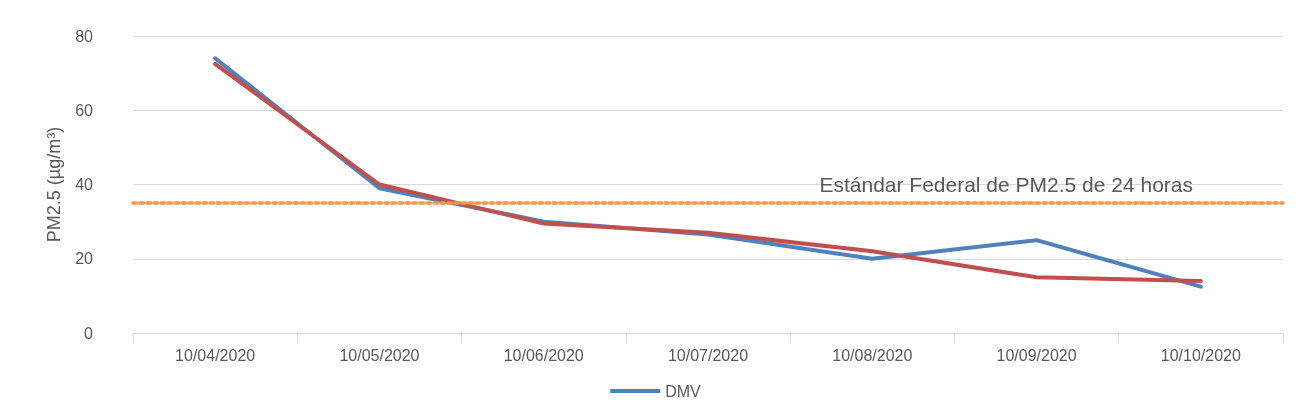 The height and width of the screenshot is (412, 1315). What do you see at coordinates (1200, 355) in the screenshot?
I see `x-tick-label: 10/10/2020` at bounding box center [1200, 355].